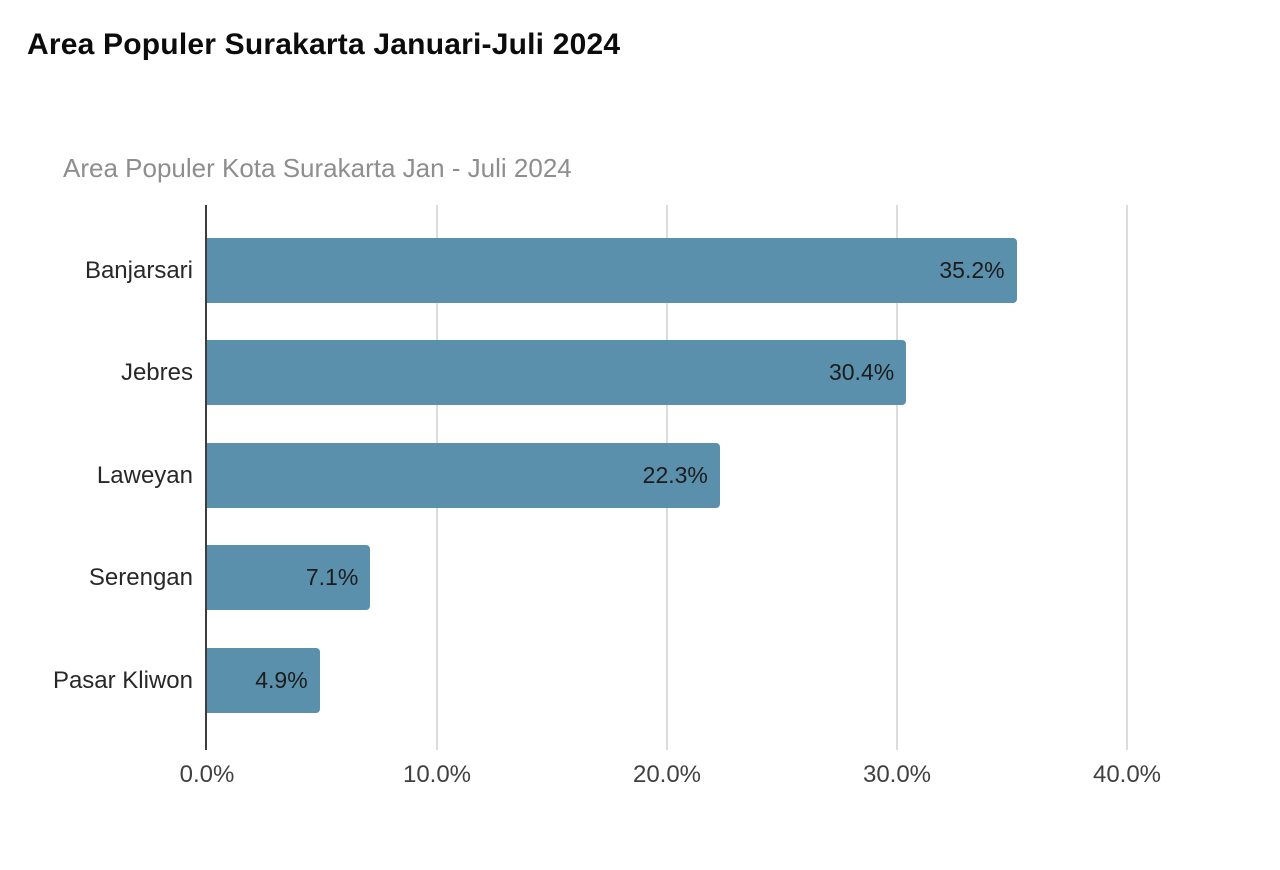  What do you see at coordinates (140, 577) in the screenshot?
I see `category-label: Serengan` at bounding box center [140, 577].